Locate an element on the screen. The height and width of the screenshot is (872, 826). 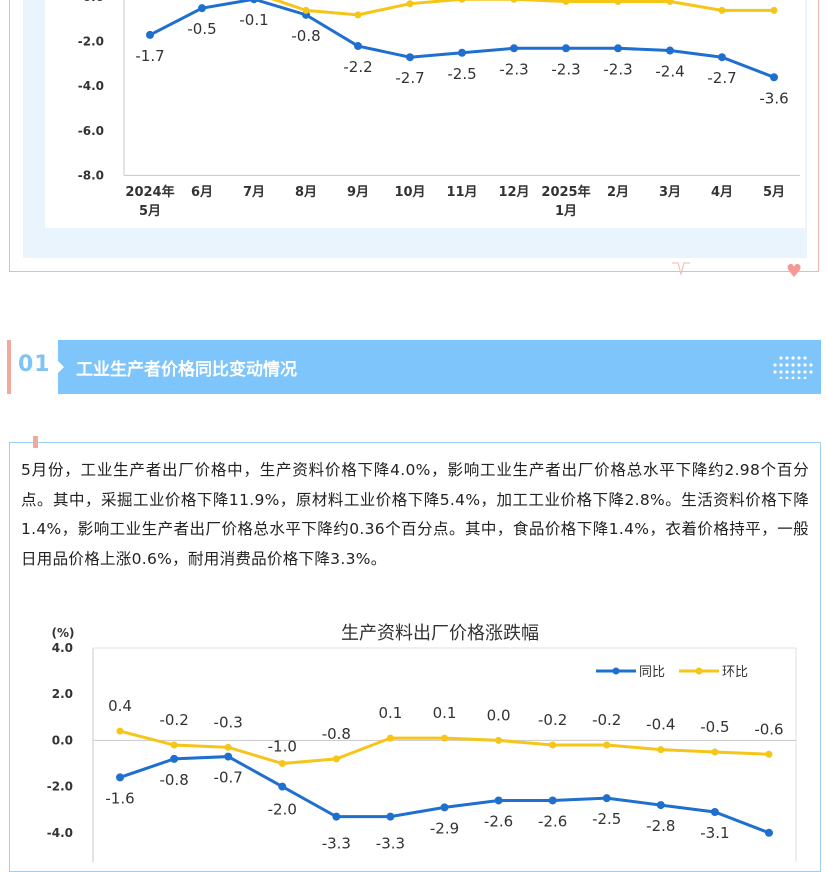
x-tick-label: 12月 is located at coordinates (513, 192).